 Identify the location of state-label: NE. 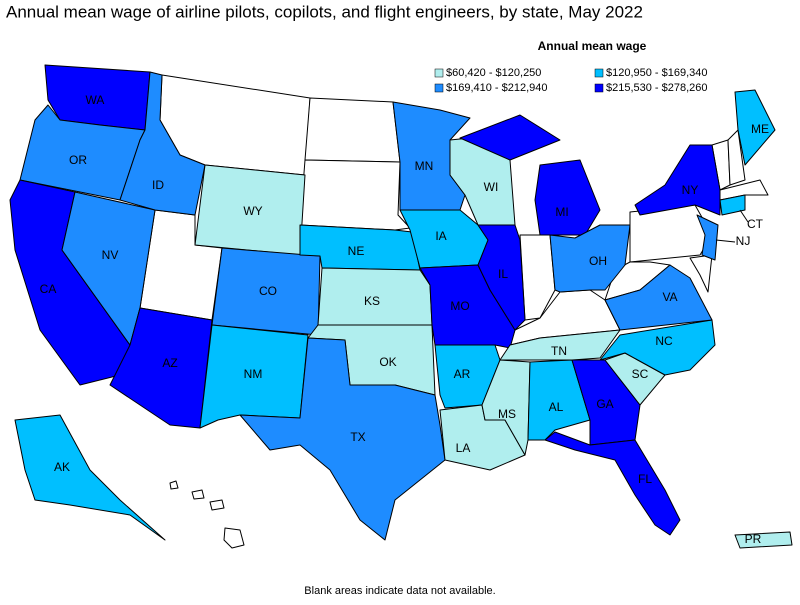
(356, 251).